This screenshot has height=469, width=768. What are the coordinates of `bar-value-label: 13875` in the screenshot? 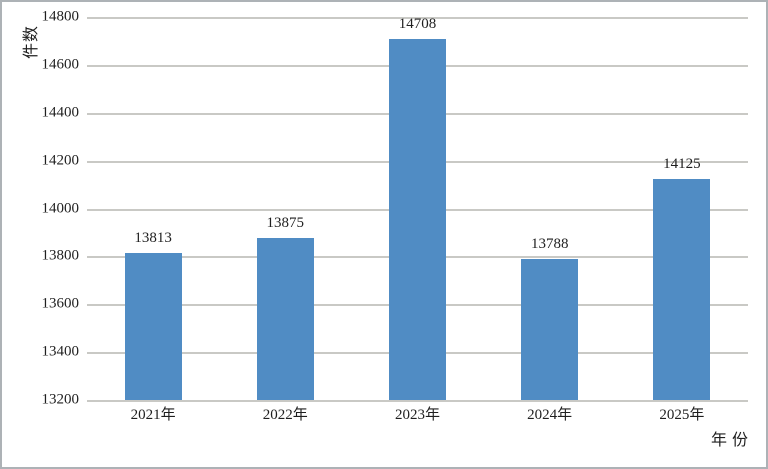 It's located at (285, 223).